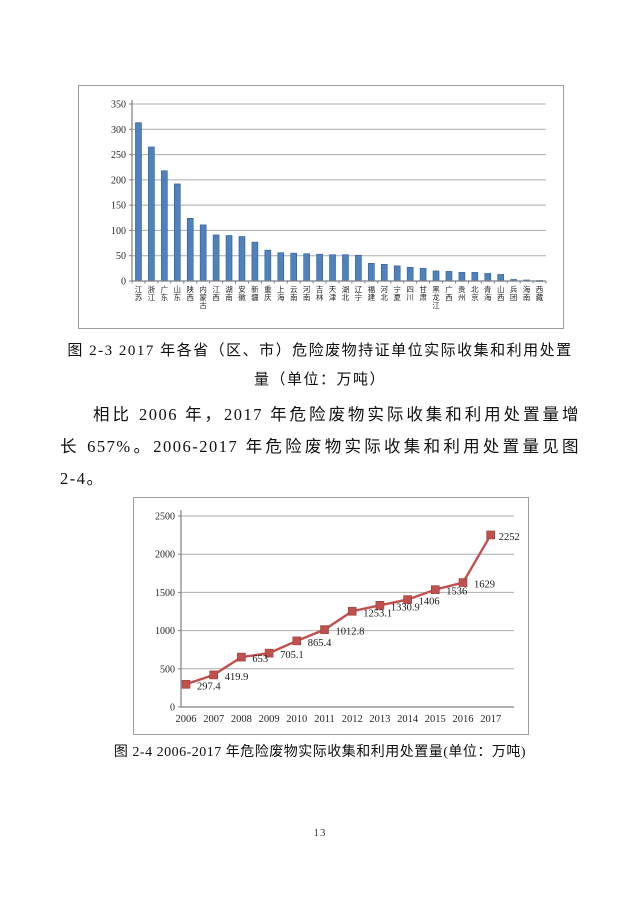 The height and width of the screenshot is (905, 640). What do you see at coordinates (186, 719) in the screenshot?
I see `svg-text: 2006` at bounding box center [186, 719].